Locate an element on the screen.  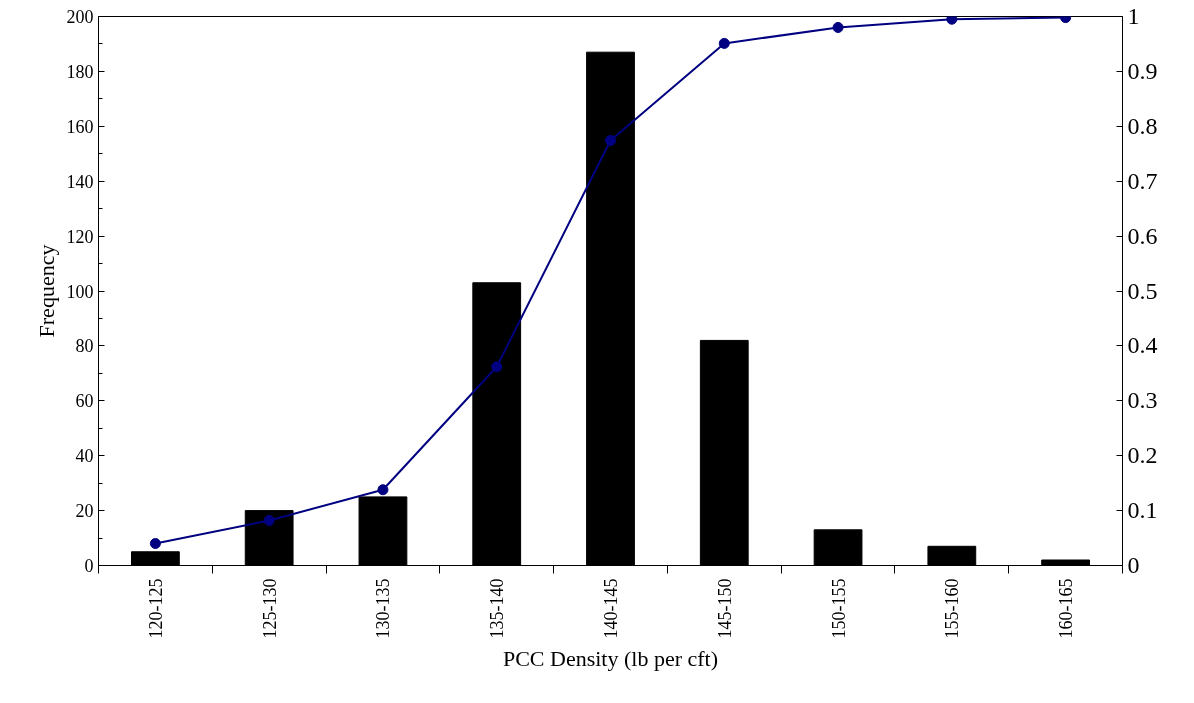
y-axis-title: Frequency is located at coordinates (46, 291).